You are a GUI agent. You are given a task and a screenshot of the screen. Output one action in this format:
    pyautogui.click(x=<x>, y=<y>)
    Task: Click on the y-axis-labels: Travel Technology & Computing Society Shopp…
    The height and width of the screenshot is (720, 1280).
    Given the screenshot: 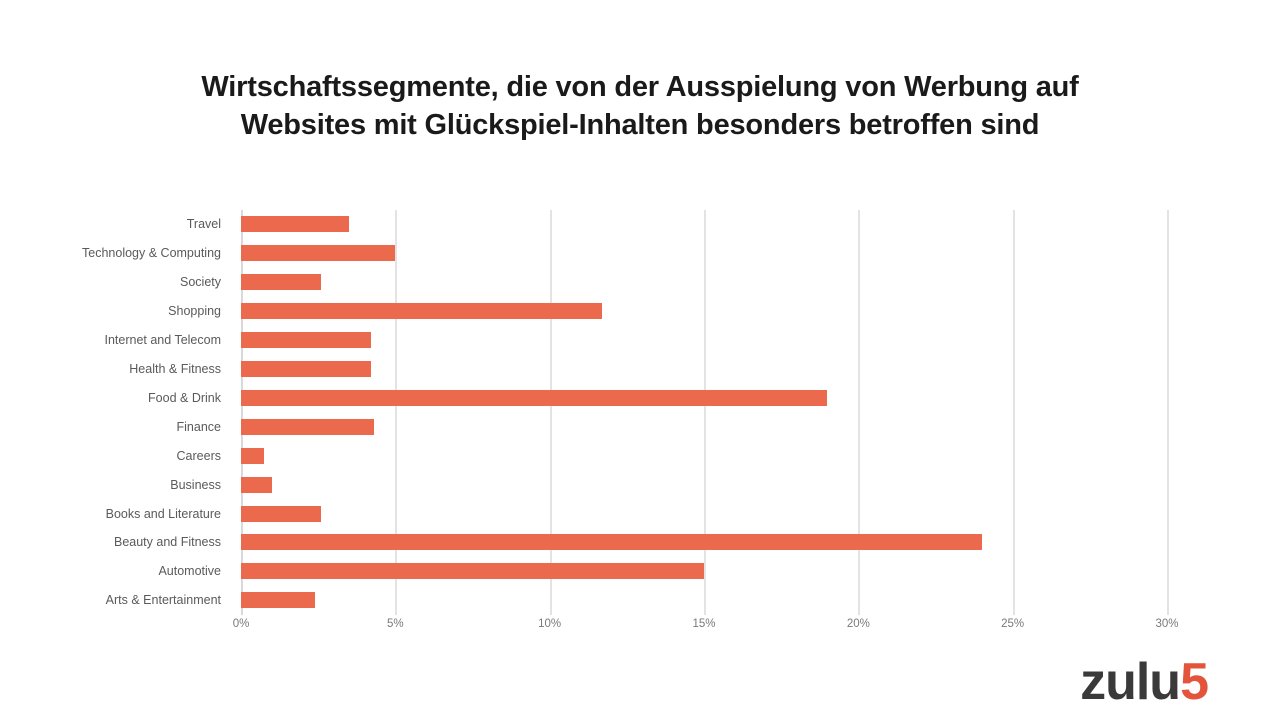 What is the action you would take?
    pyautogui.click(x=115, y=412)
    